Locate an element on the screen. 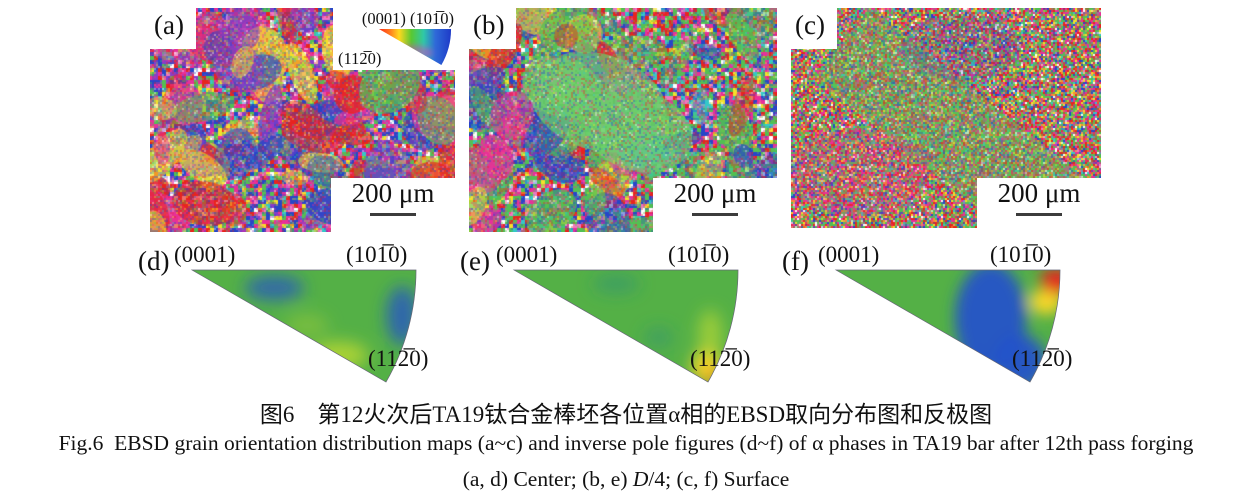  scale-line-b is located at coordinates (715, 214).